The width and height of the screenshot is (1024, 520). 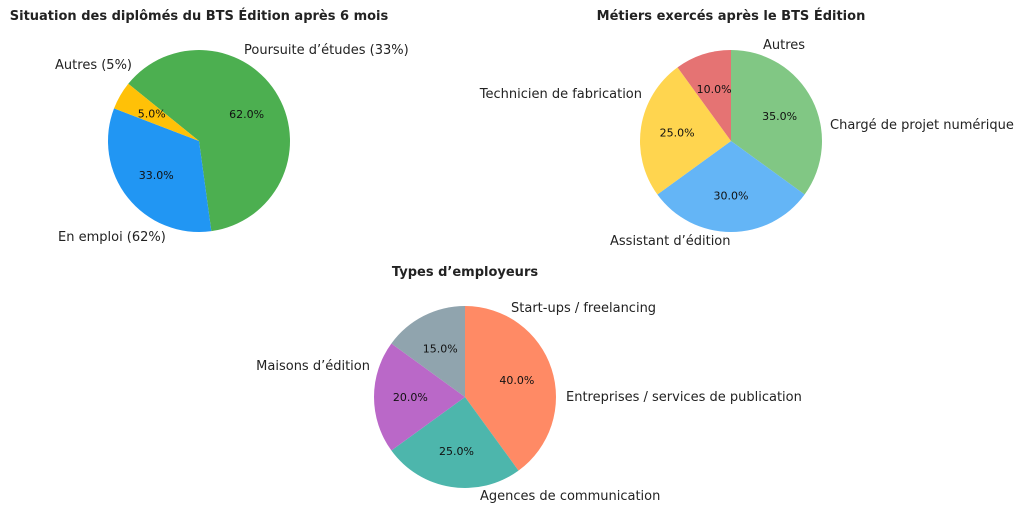 I want to click on chart-title: Types d’employeurs, so click(x=465, y=272).